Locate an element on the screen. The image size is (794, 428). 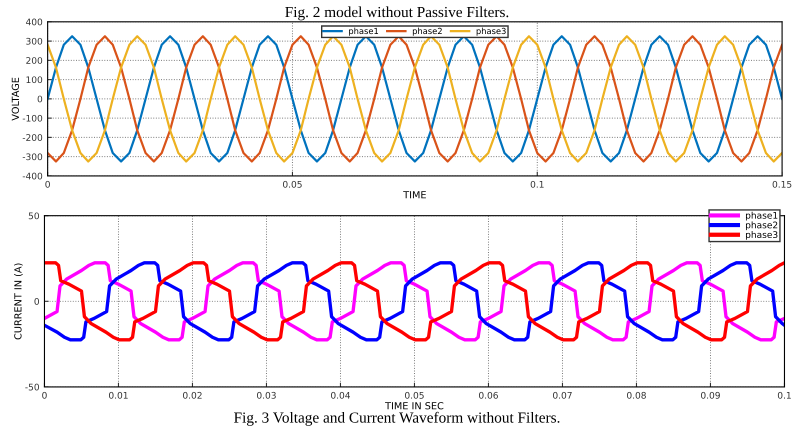
y-tick-label: 50 is located at coordinates (34, 216).